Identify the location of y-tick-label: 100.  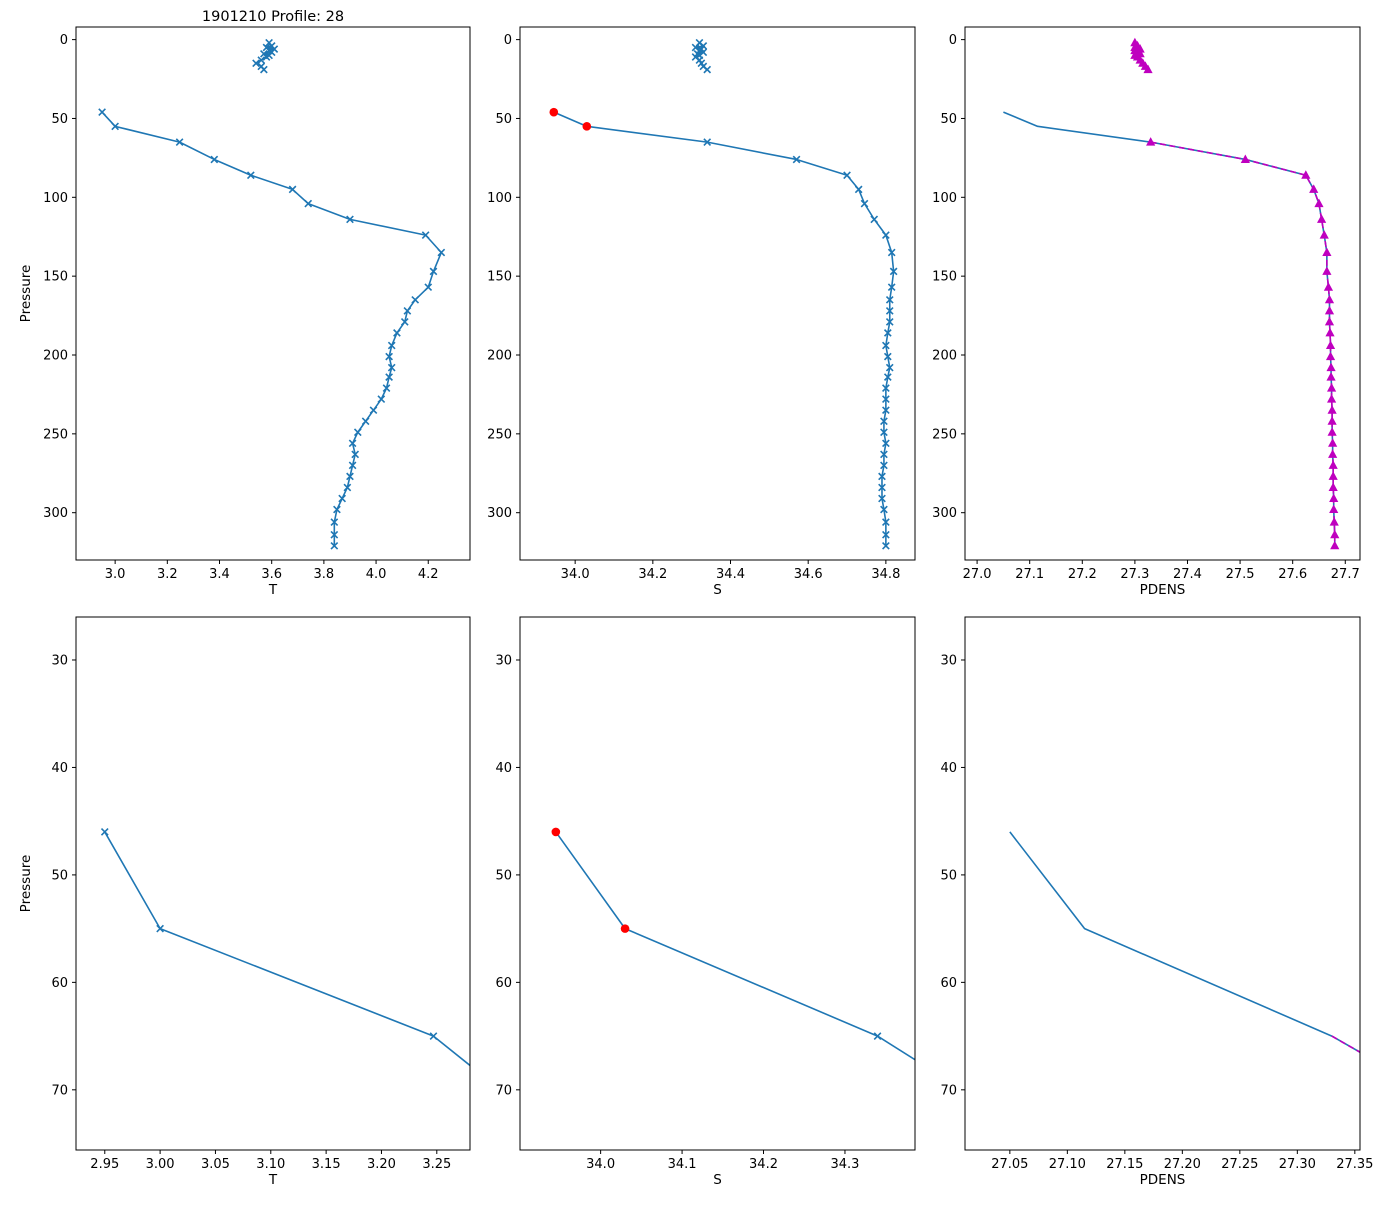
(55, 198).